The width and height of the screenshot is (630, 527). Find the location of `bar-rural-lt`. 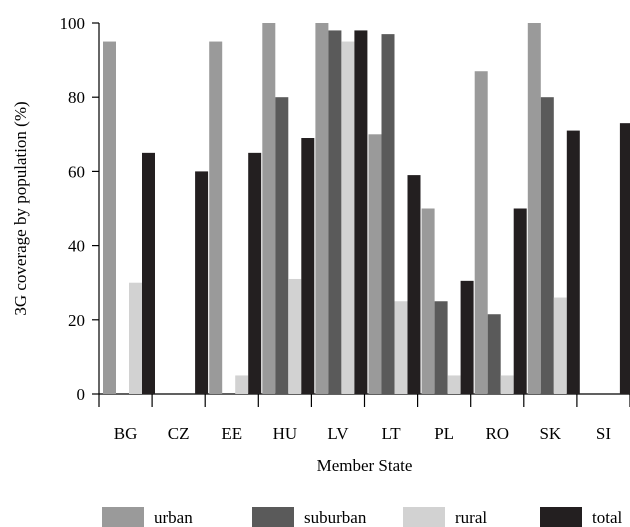

bar-rural-lt is located at coordinates (401, 347).